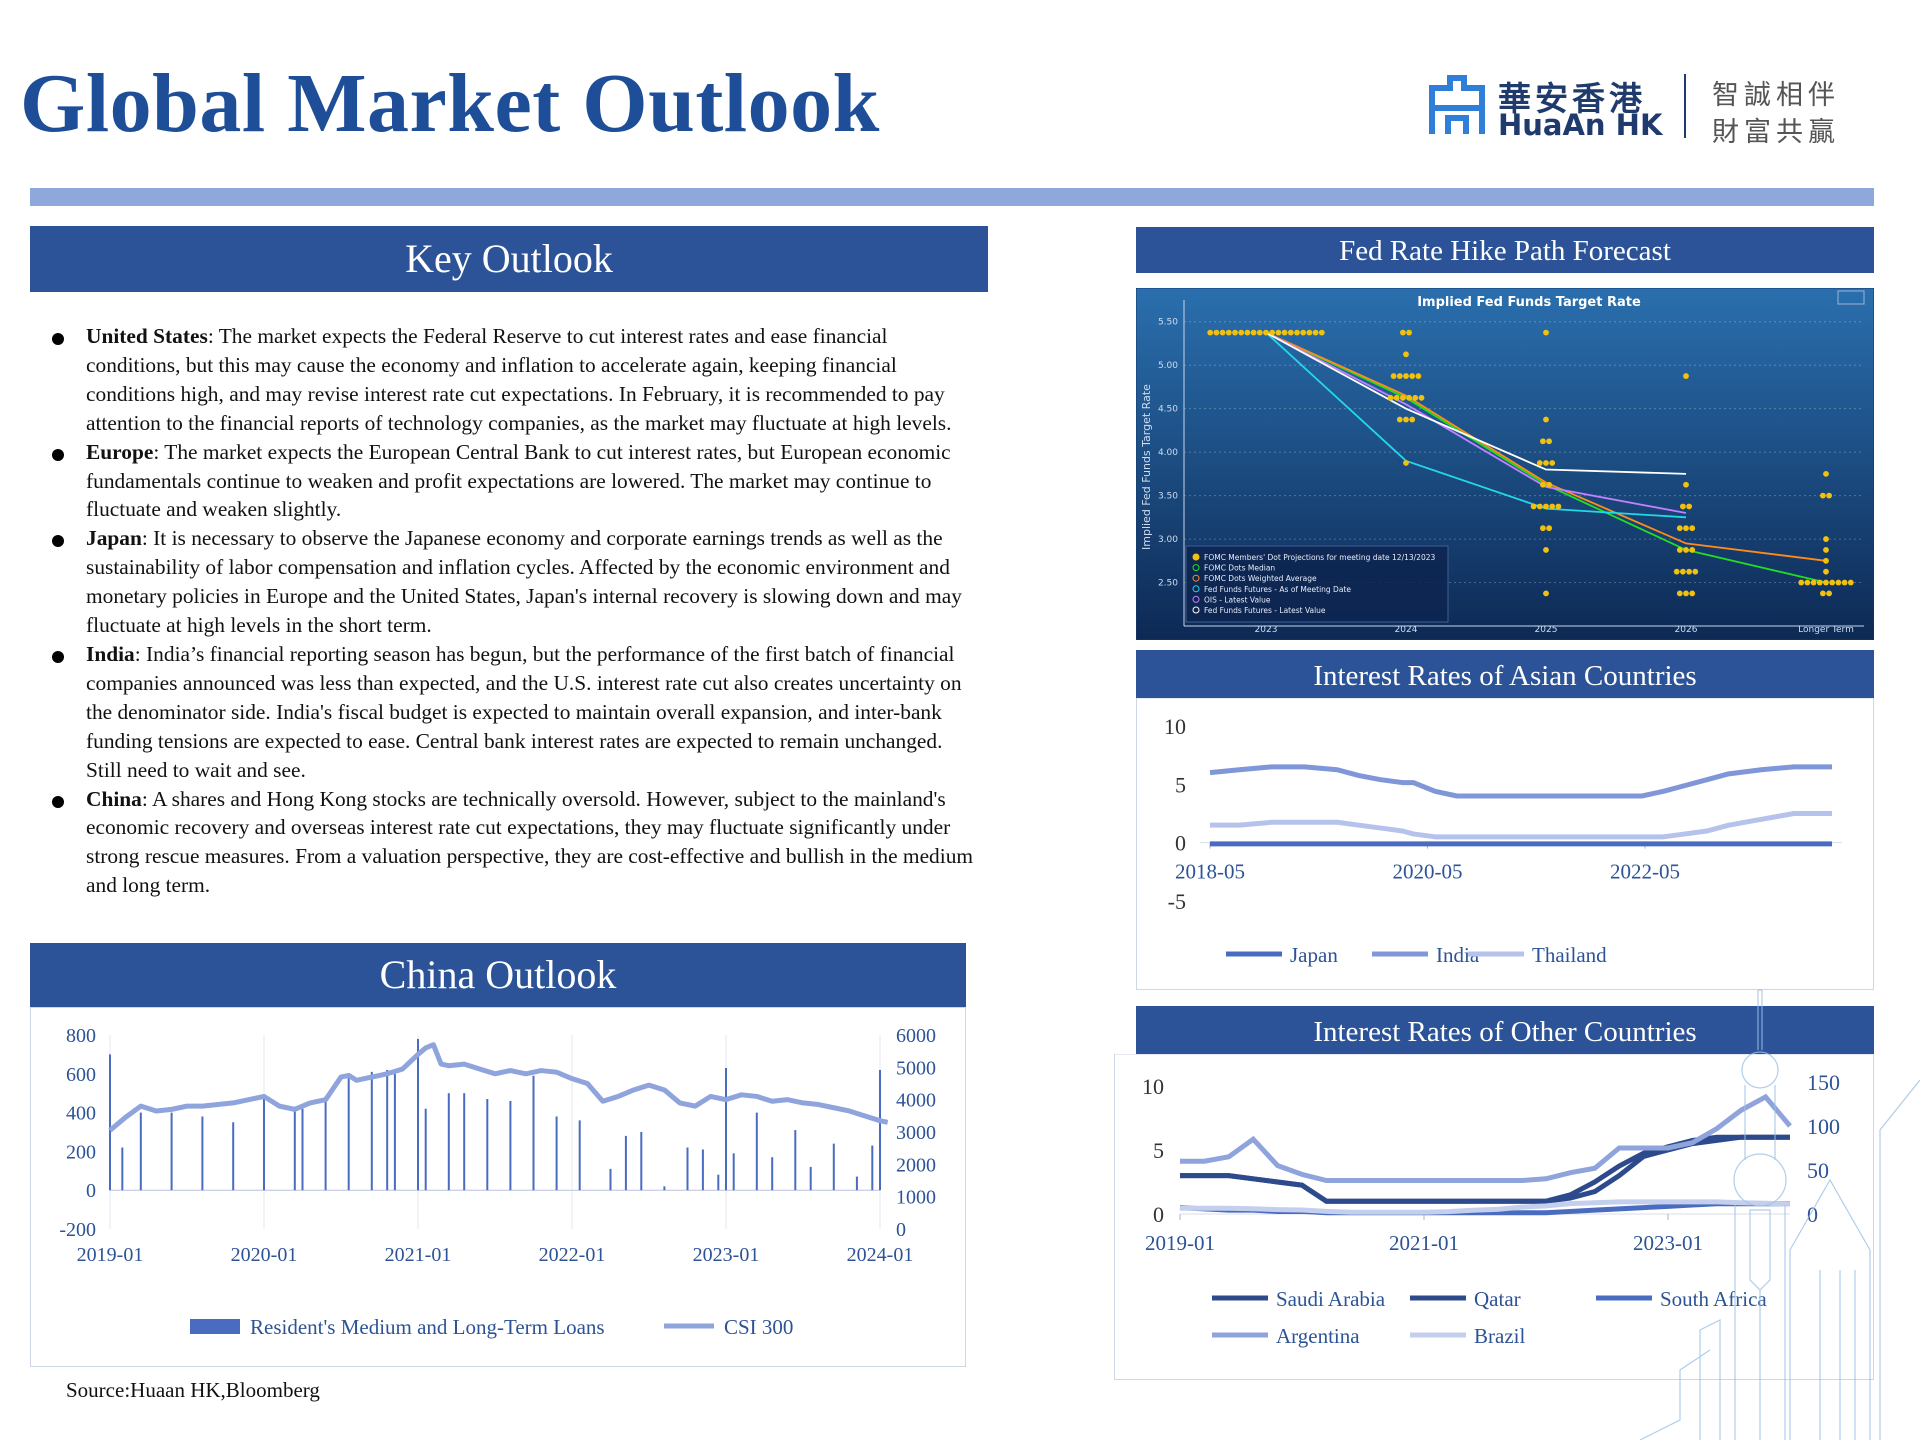 The image size is (1920, 1440). What do you see at coordinates (77, 1230) in the screenshot?
I see `y-left-tick-label: -200` at bounding box center [77, 1230].